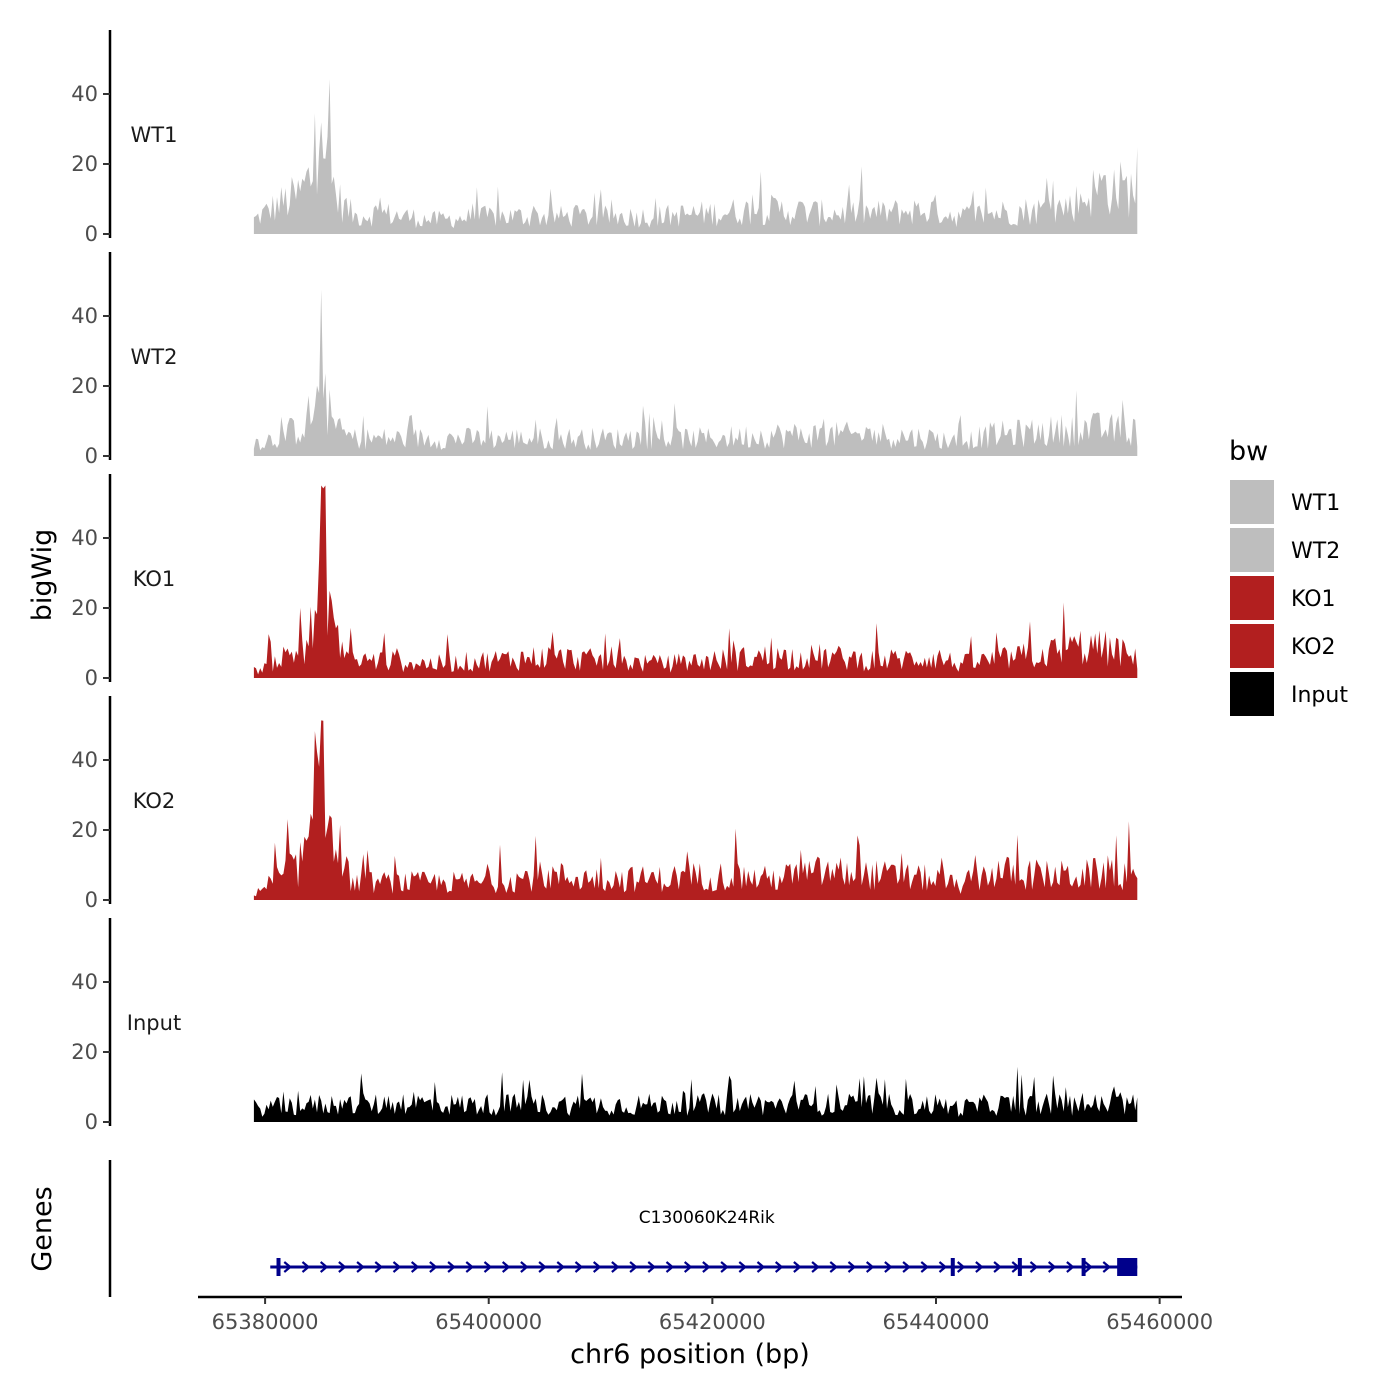 This screenshot has width=1400, height=1400. I want to click on legend-swatch-ko2, so click(1252, 646).